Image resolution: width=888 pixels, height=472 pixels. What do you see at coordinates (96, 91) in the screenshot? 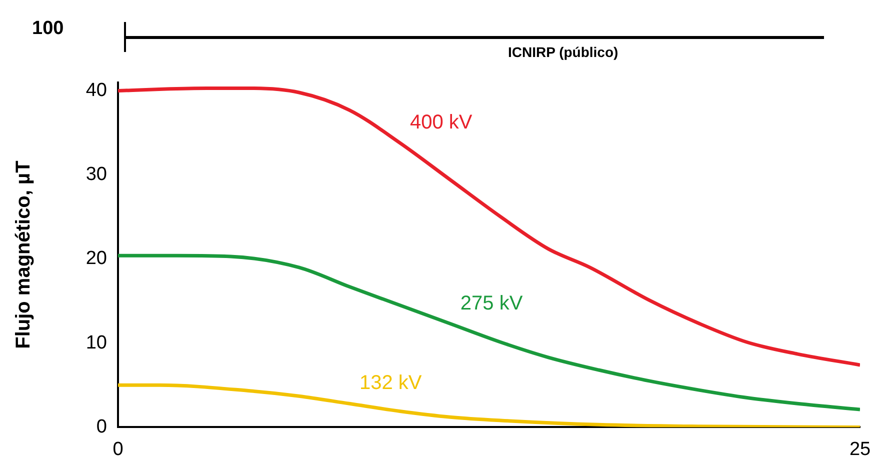
I see `y-tick-label: 40` at bounding box center [96, 91].